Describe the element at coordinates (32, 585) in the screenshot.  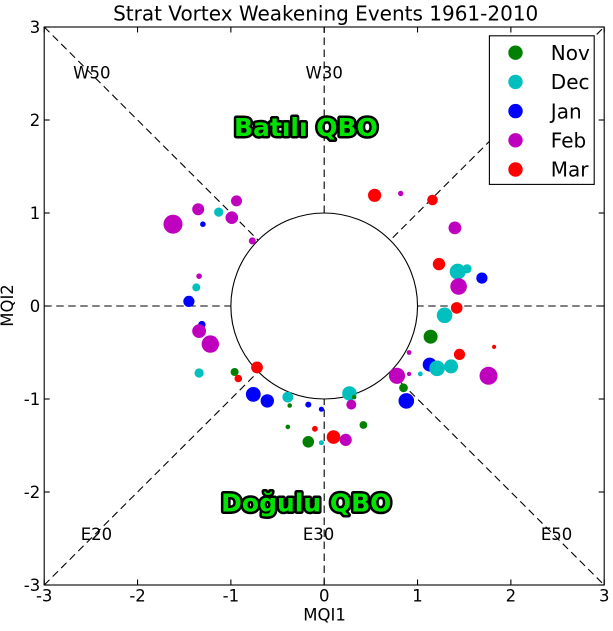
I see `y-tick-label-6: -3` at that location.